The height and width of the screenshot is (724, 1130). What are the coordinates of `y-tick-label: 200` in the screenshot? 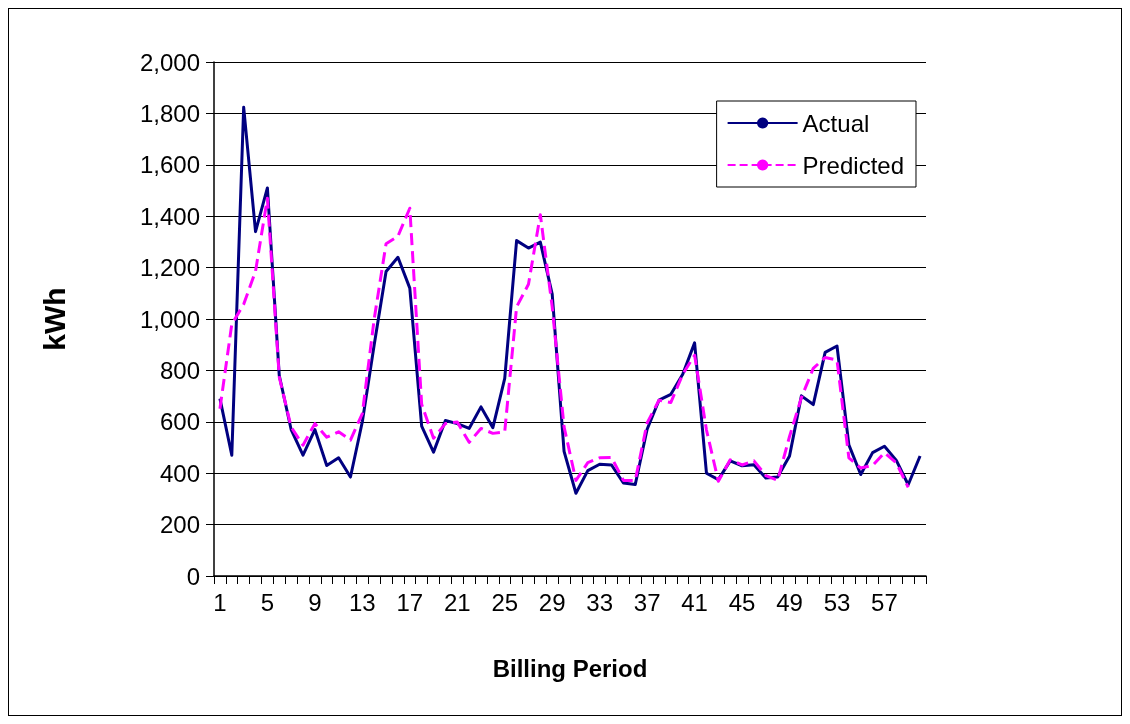 It's located at (179, 525).